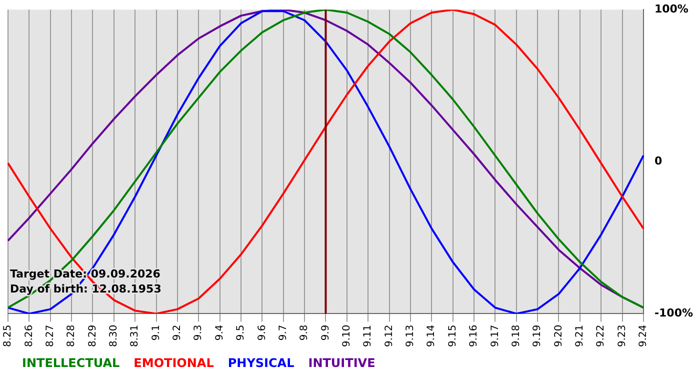 This screenshot has height=380, width=700. What do you see at coordinates (538, 335) in the screenshot?
I see `x-tick-label: 9.19` at bounding box center [538, 335].